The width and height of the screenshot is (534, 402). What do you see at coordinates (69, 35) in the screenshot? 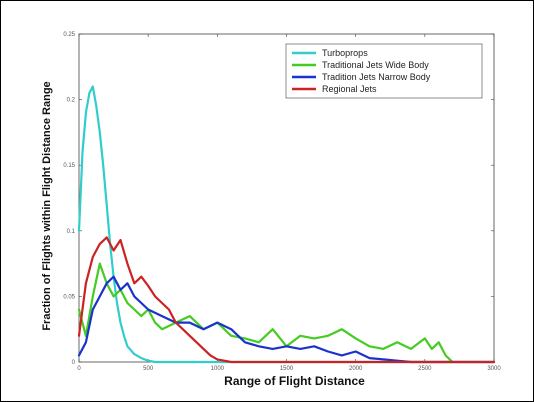
I see `y-tick-label: 0.25` at bounding box center [69, 35].